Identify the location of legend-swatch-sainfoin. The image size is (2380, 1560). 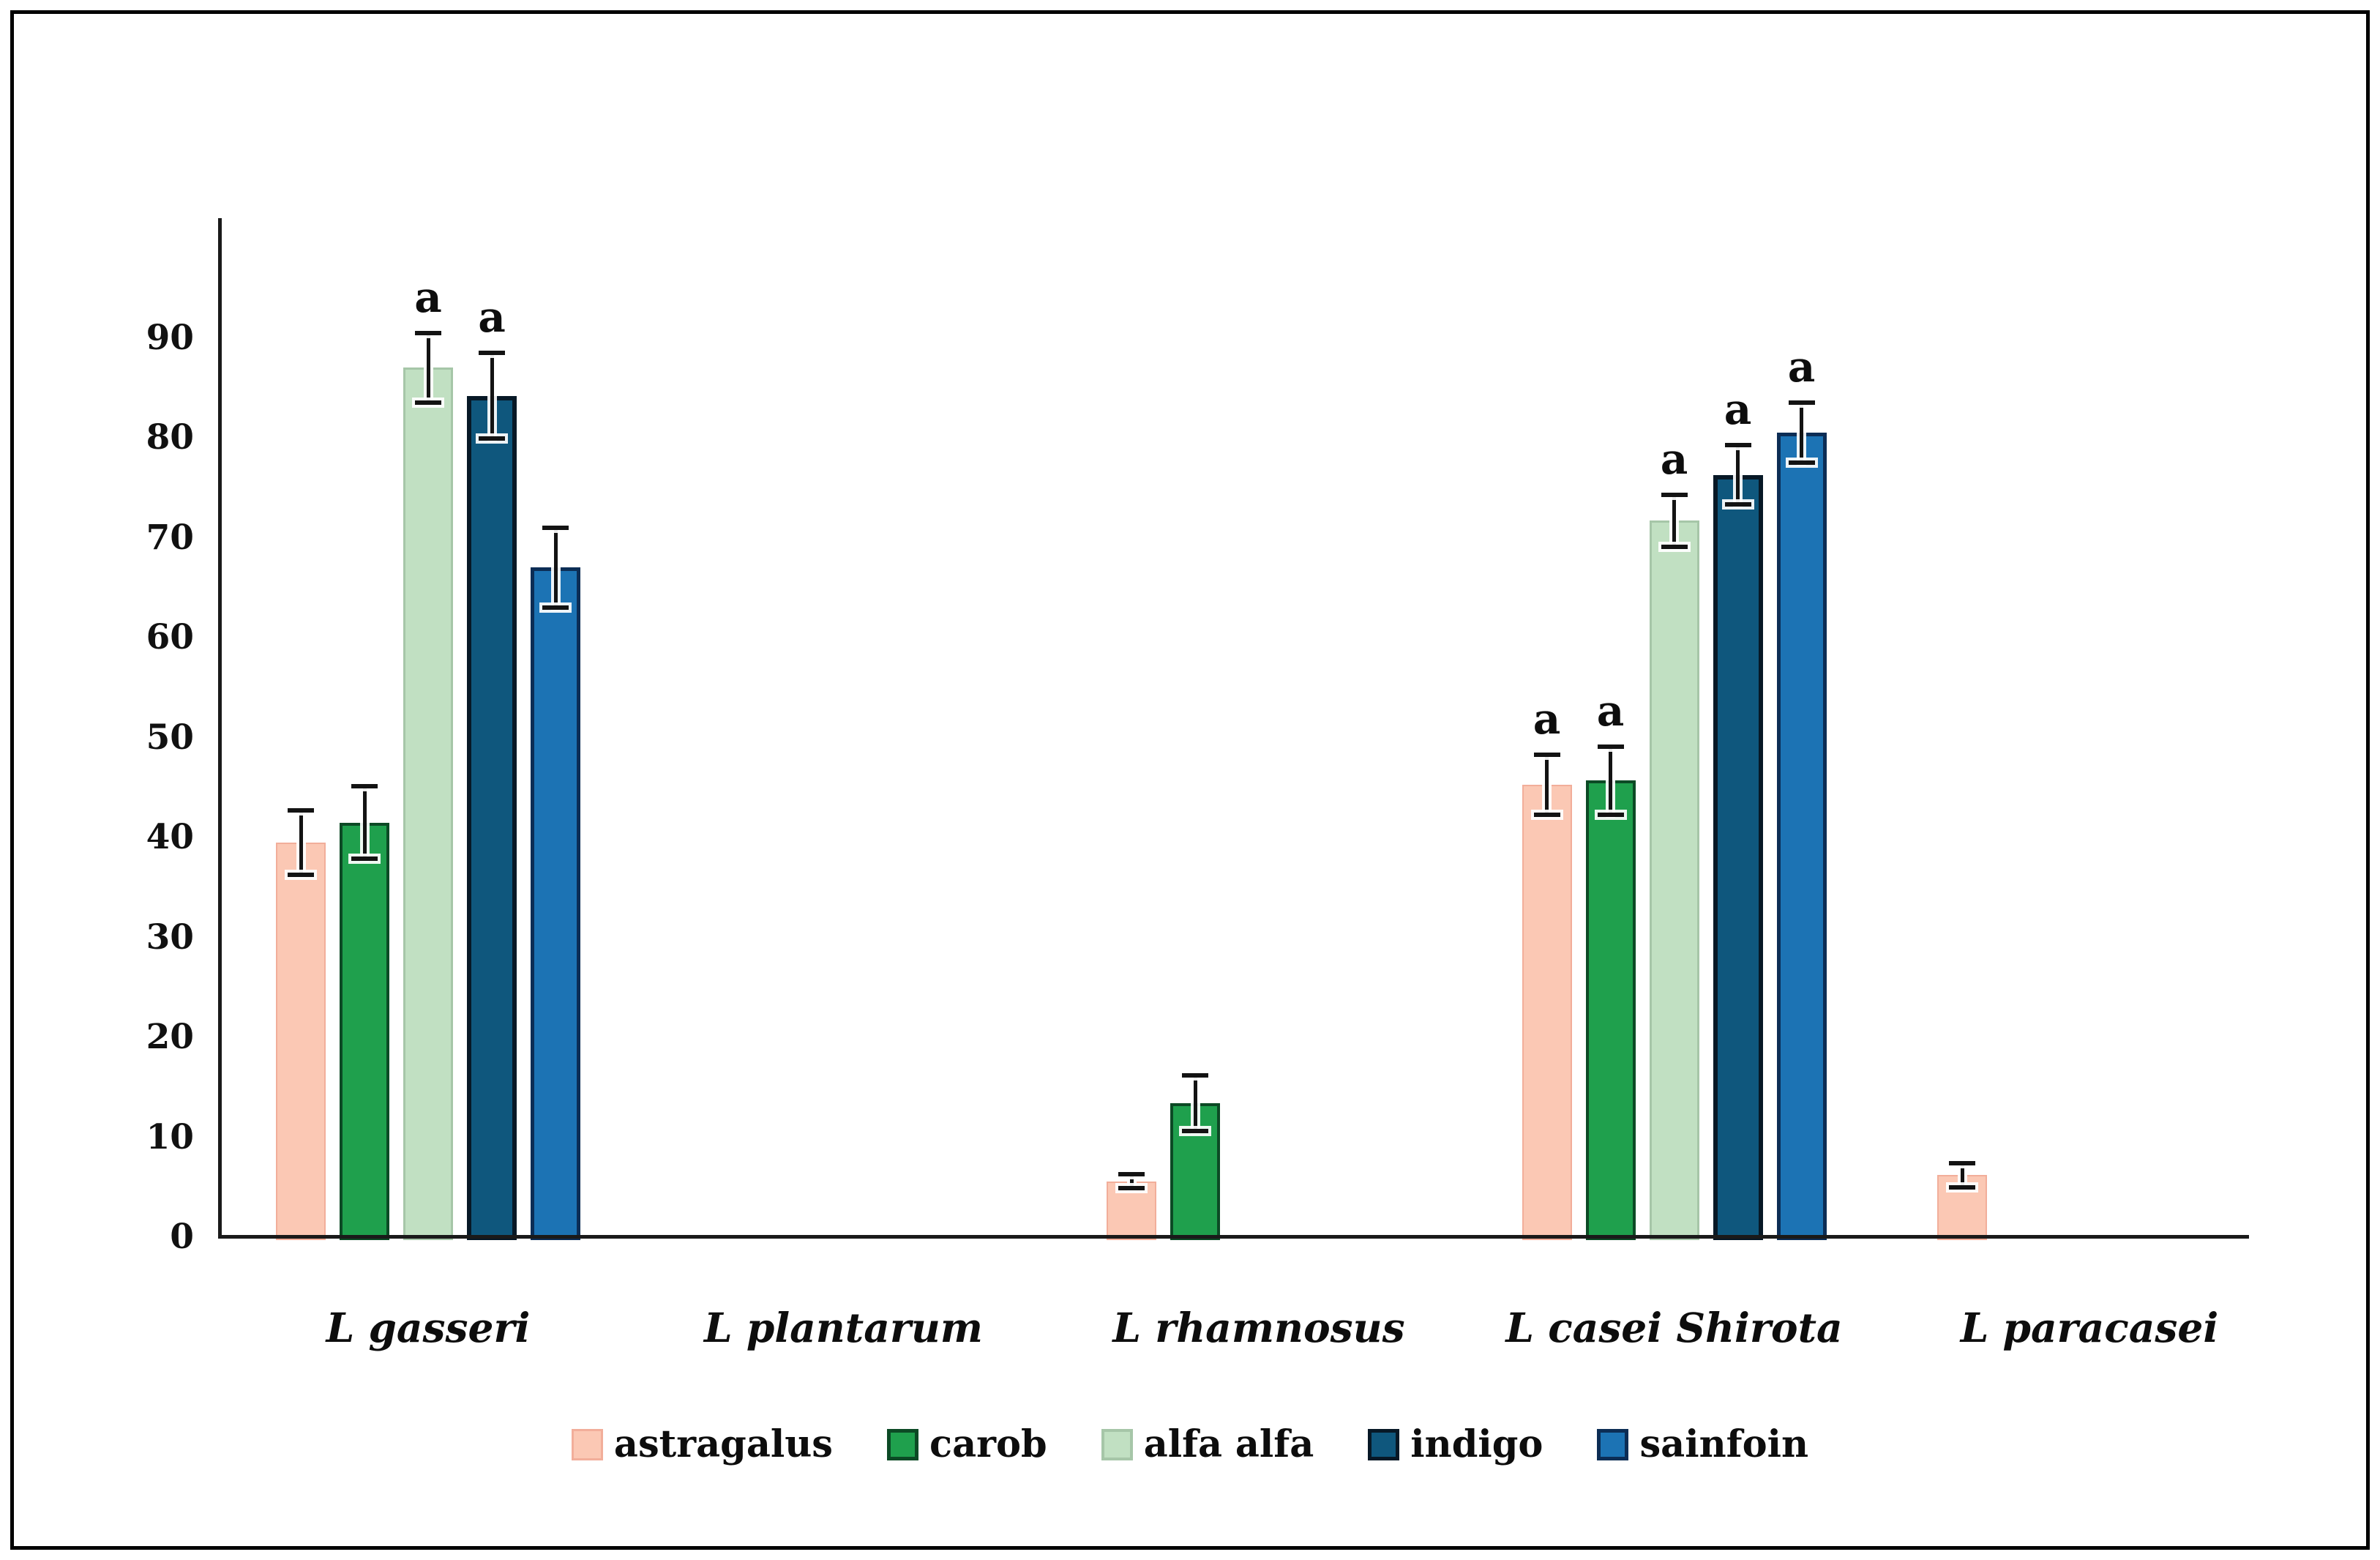
(1613, 1444).